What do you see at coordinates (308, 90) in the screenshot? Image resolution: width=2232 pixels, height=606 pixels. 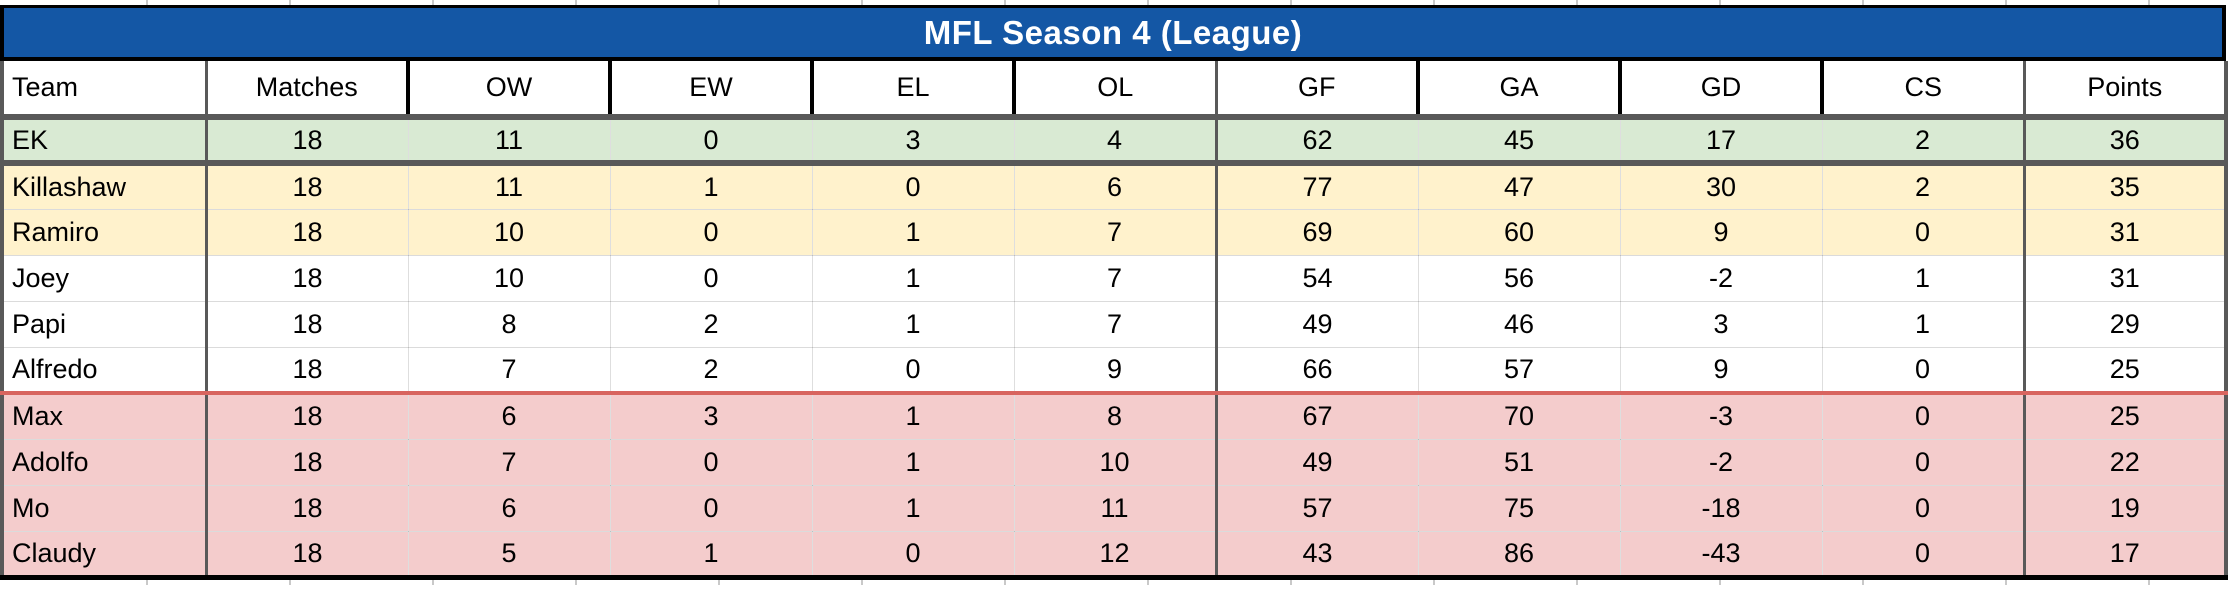 I see `column-header-matches: Matches` at bounding box center [308, 90].